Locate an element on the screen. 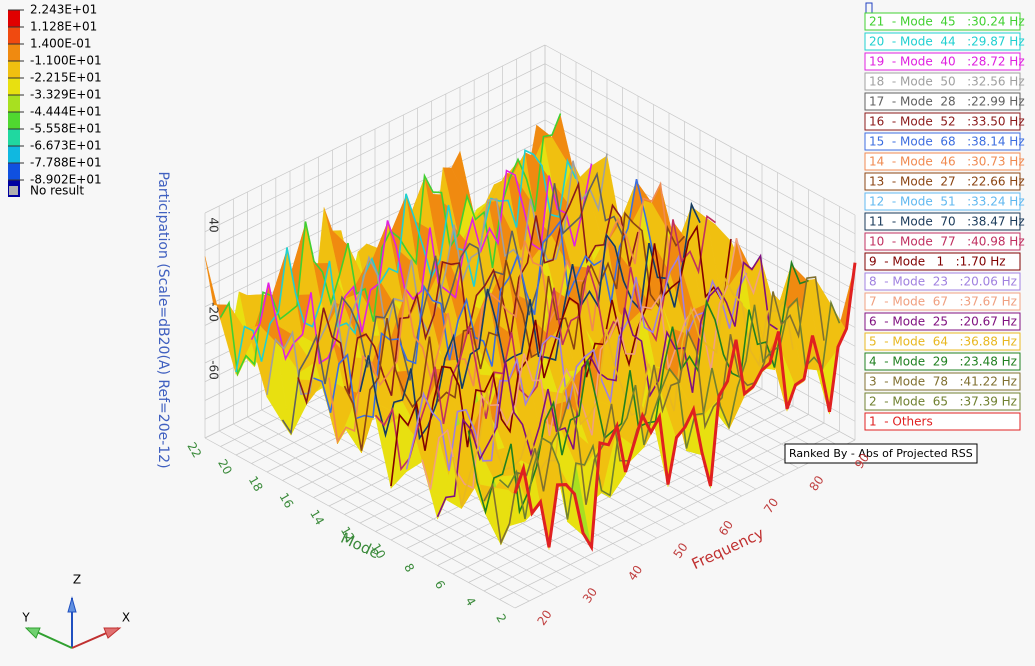 The width and height of the screenshot is (1035, 666). triad-z-head is located at coordinates (72, 604).